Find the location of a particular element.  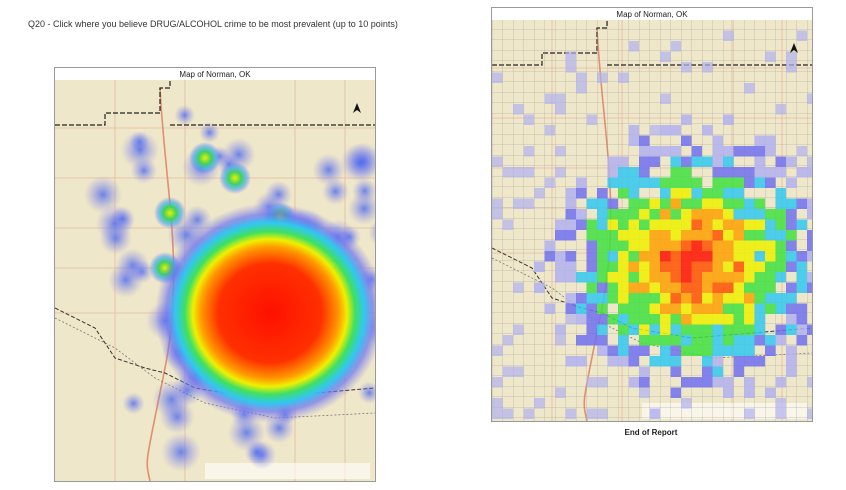

map-title: Map of Norman, OK is located at coordinates (215, 74).